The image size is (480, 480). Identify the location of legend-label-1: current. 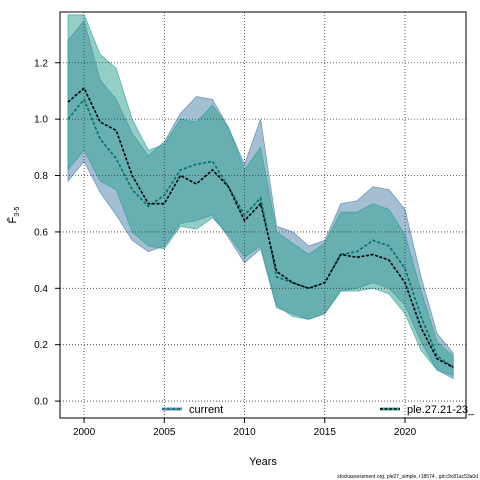
(206, 410).